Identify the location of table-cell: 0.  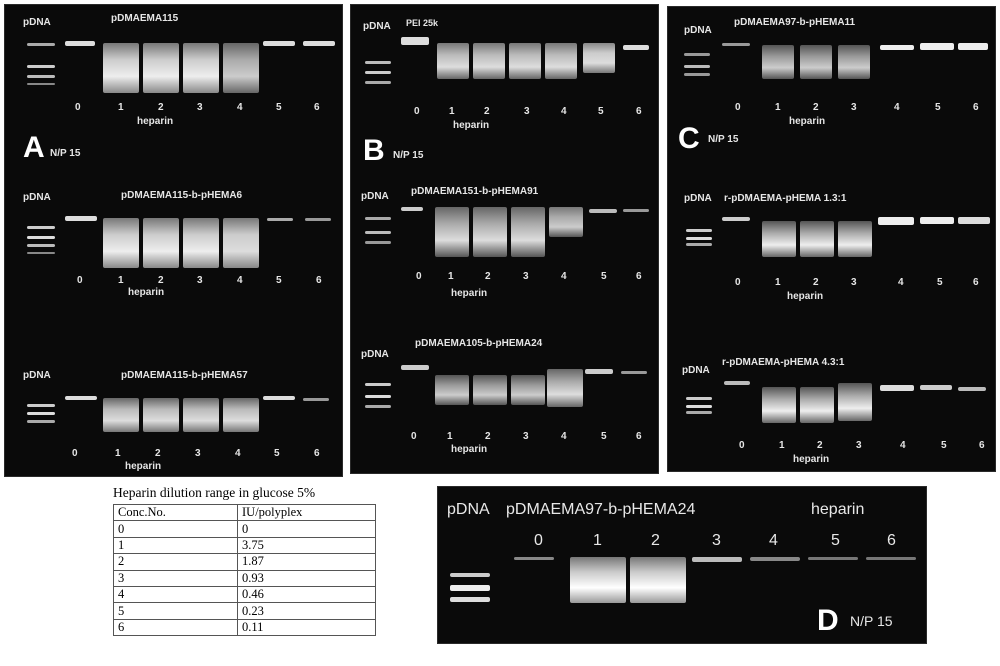
(306, 529).